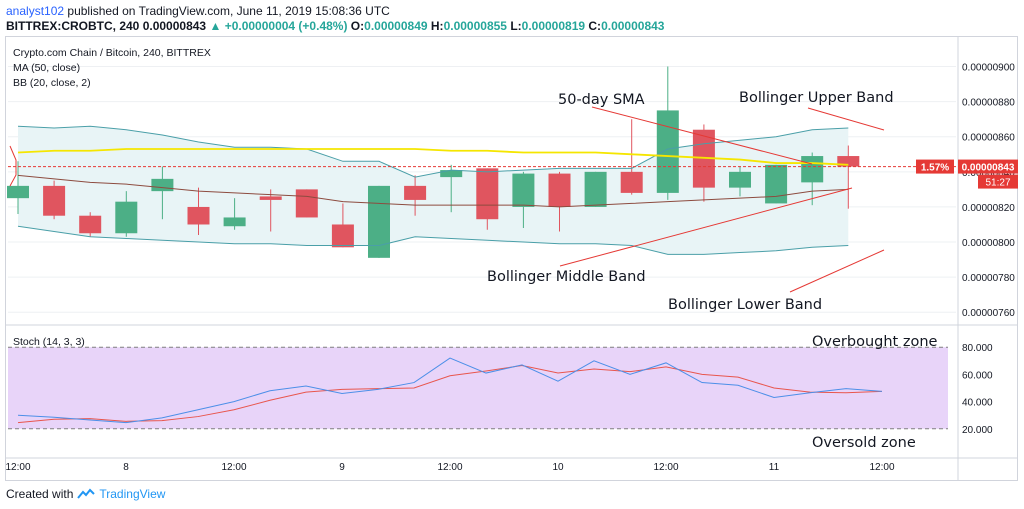 This screenshot has width=1024, height=509. What do you see at coordinates (864, 443) in the screenshot?
I see `oversold-annotation-label: Oversold zone` at bounding box center [864, 443].